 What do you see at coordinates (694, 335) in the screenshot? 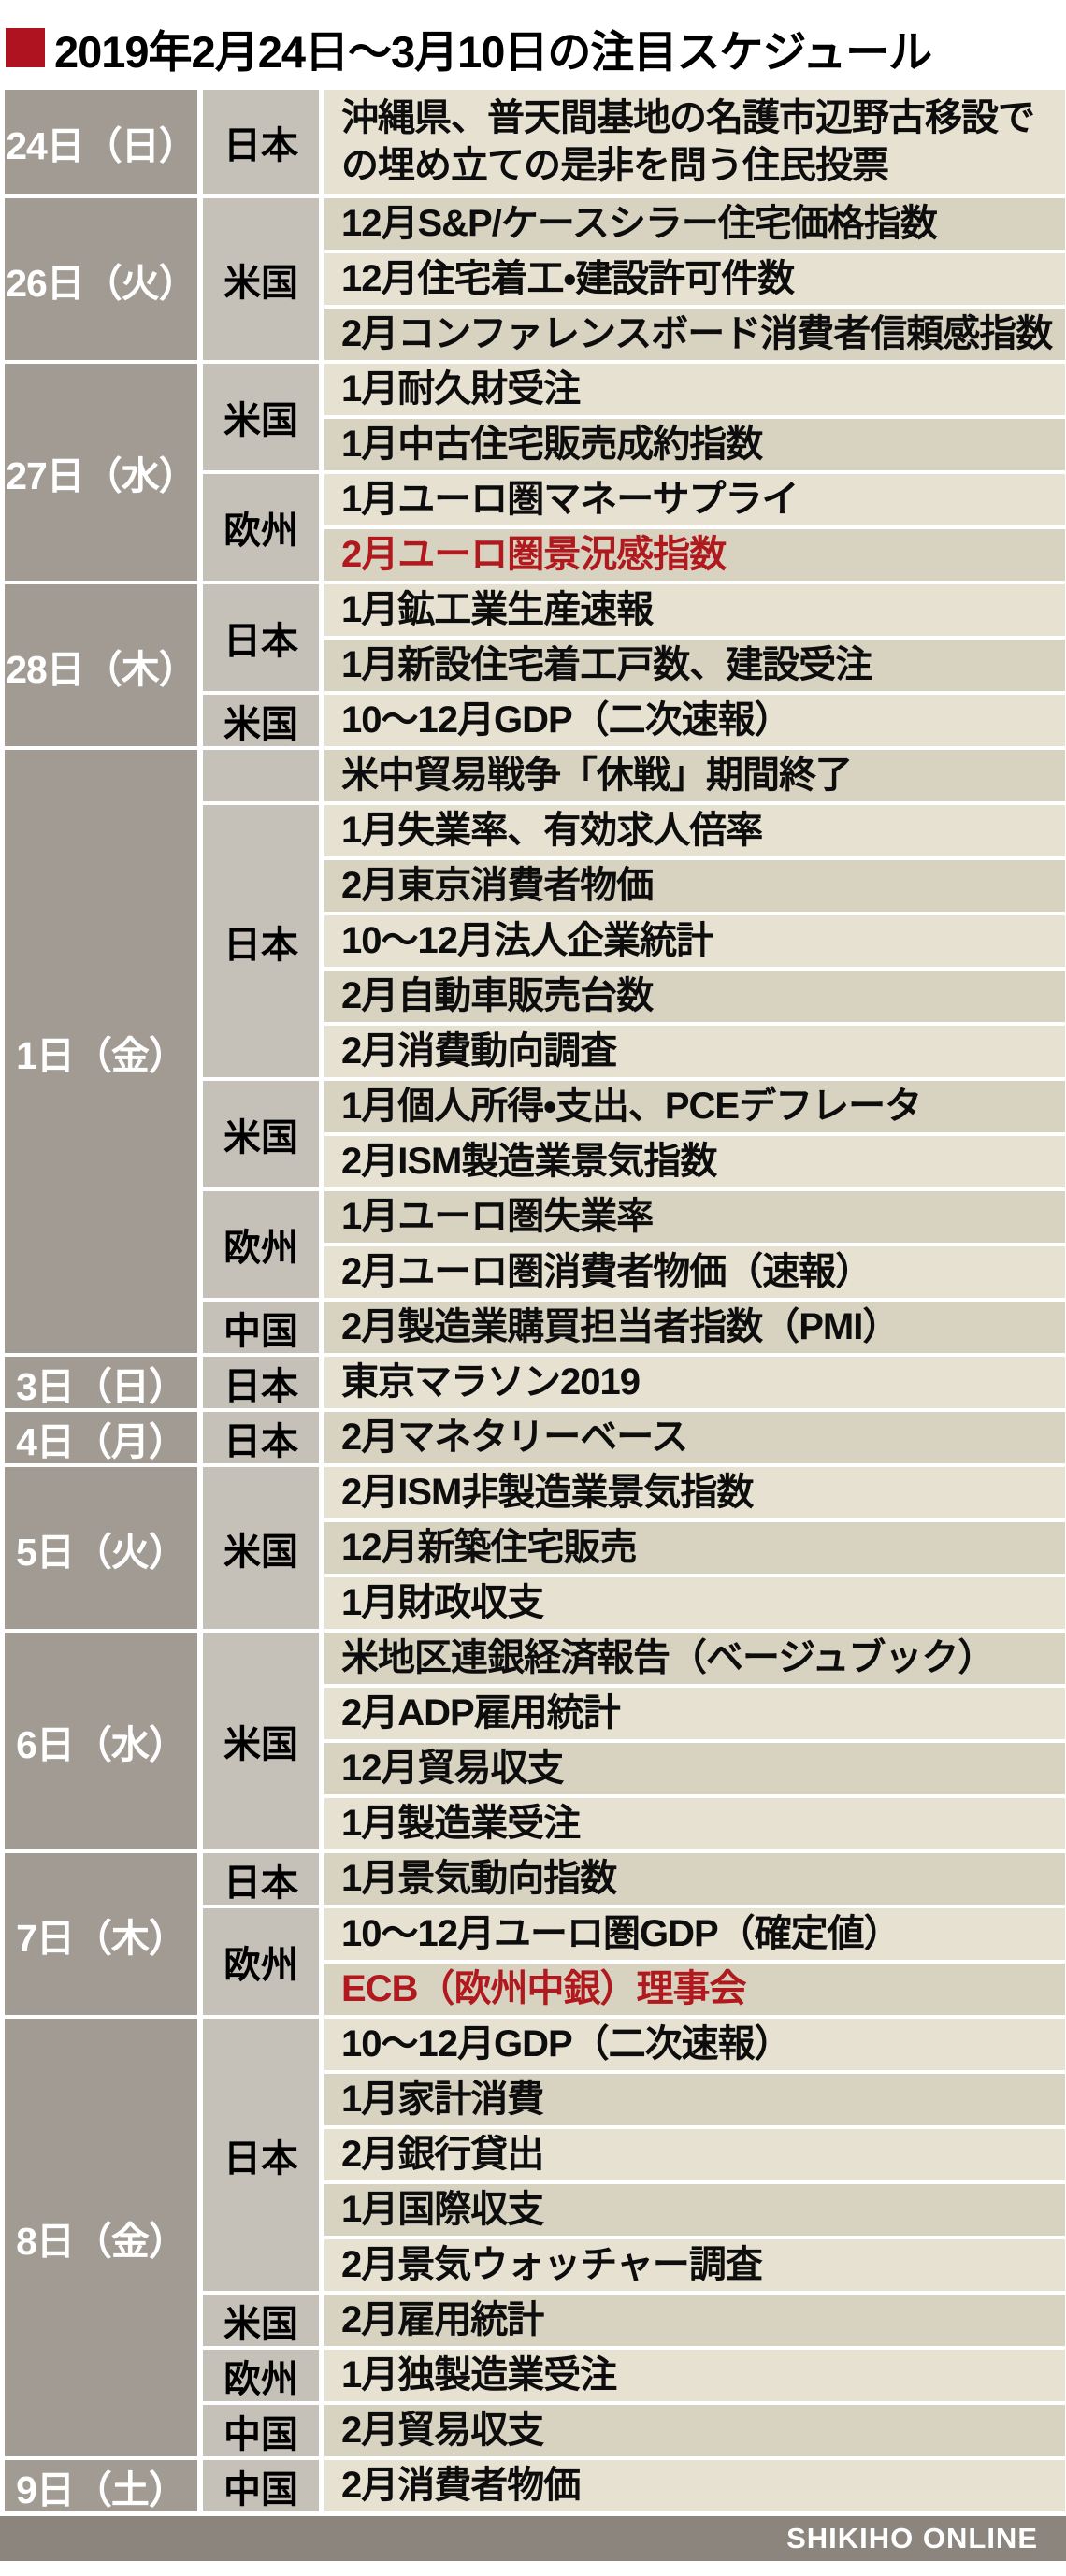
I see `event-cell: 2月コンファレンスボード消費者信頼感指数` at bounding box center [694, 335].